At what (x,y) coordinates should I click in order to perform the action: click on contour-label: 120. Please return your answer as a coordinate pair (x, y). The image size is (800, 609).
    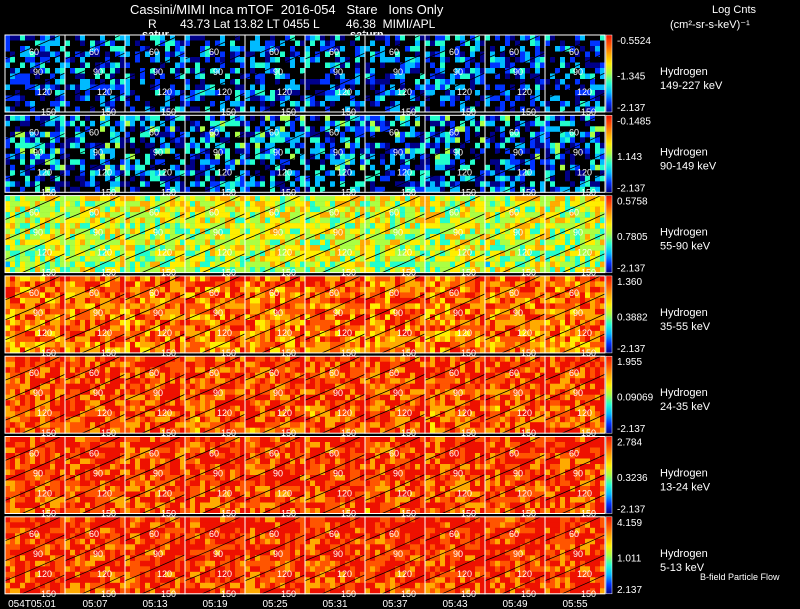
    Looking at the image, I should click on (464, 92).